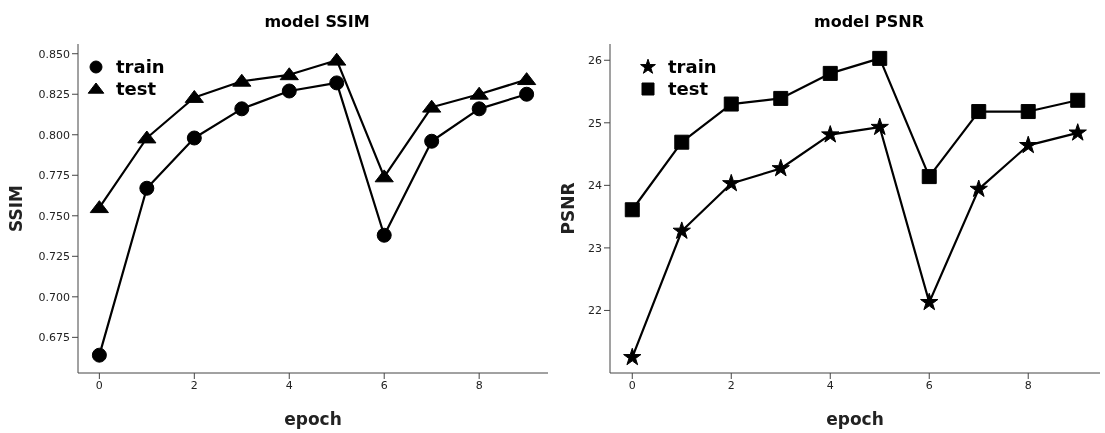 This screenshot has height=433, width=1105. I want to click on chart-title: model PSNR, so click(869, 21).